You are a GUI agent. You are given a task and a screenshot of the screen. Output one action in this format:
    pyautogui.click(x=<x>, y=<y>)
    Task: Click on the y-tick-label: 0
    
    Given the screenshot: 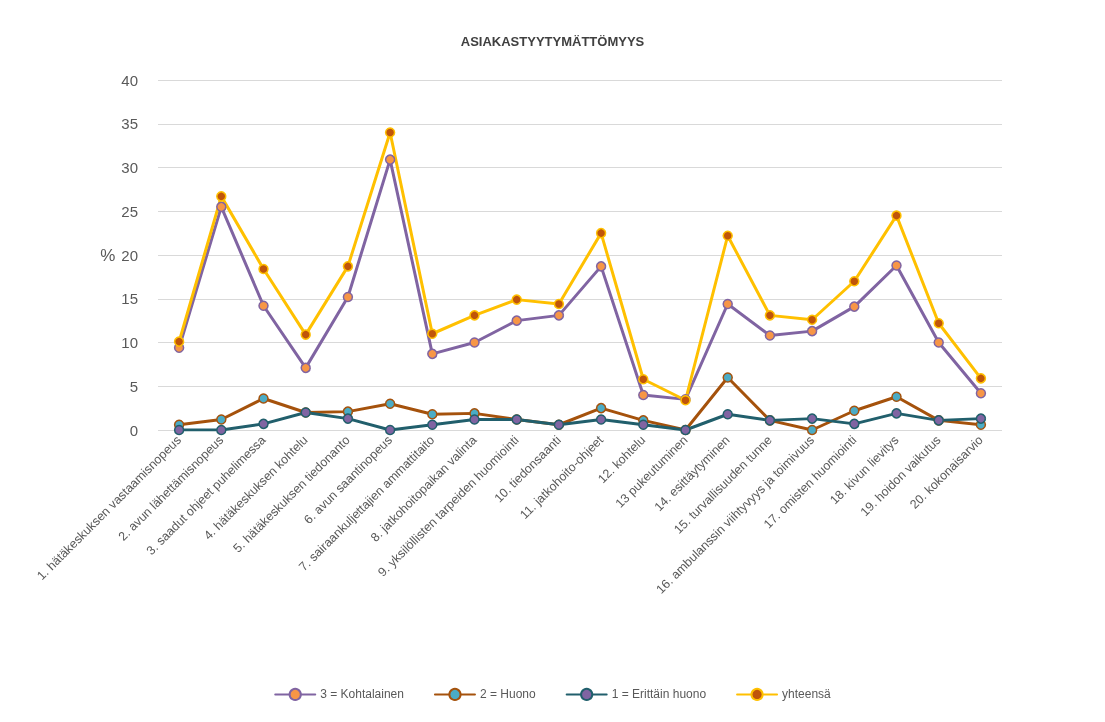 What is the action you would take?
    pyautogui.click(x=133, y=430)
    